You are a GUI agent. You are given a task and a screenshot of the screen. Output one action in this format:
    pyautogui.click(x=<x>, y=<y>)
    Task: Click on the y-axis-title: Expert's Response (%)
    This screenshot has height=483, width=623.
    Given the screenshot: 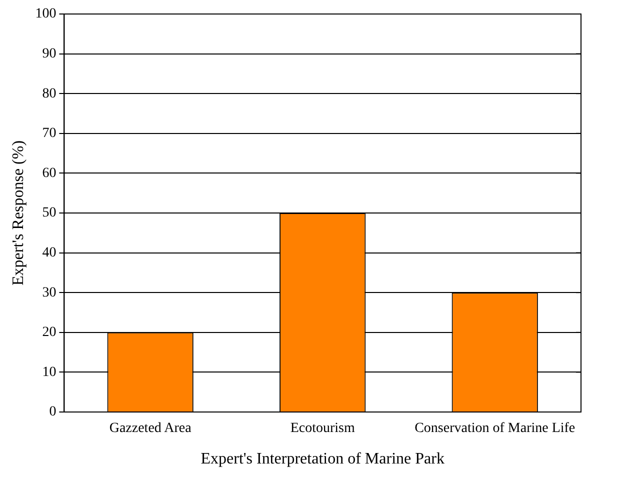 What is the action you would take?
    pyautogui.click(x=18, y=213)
    